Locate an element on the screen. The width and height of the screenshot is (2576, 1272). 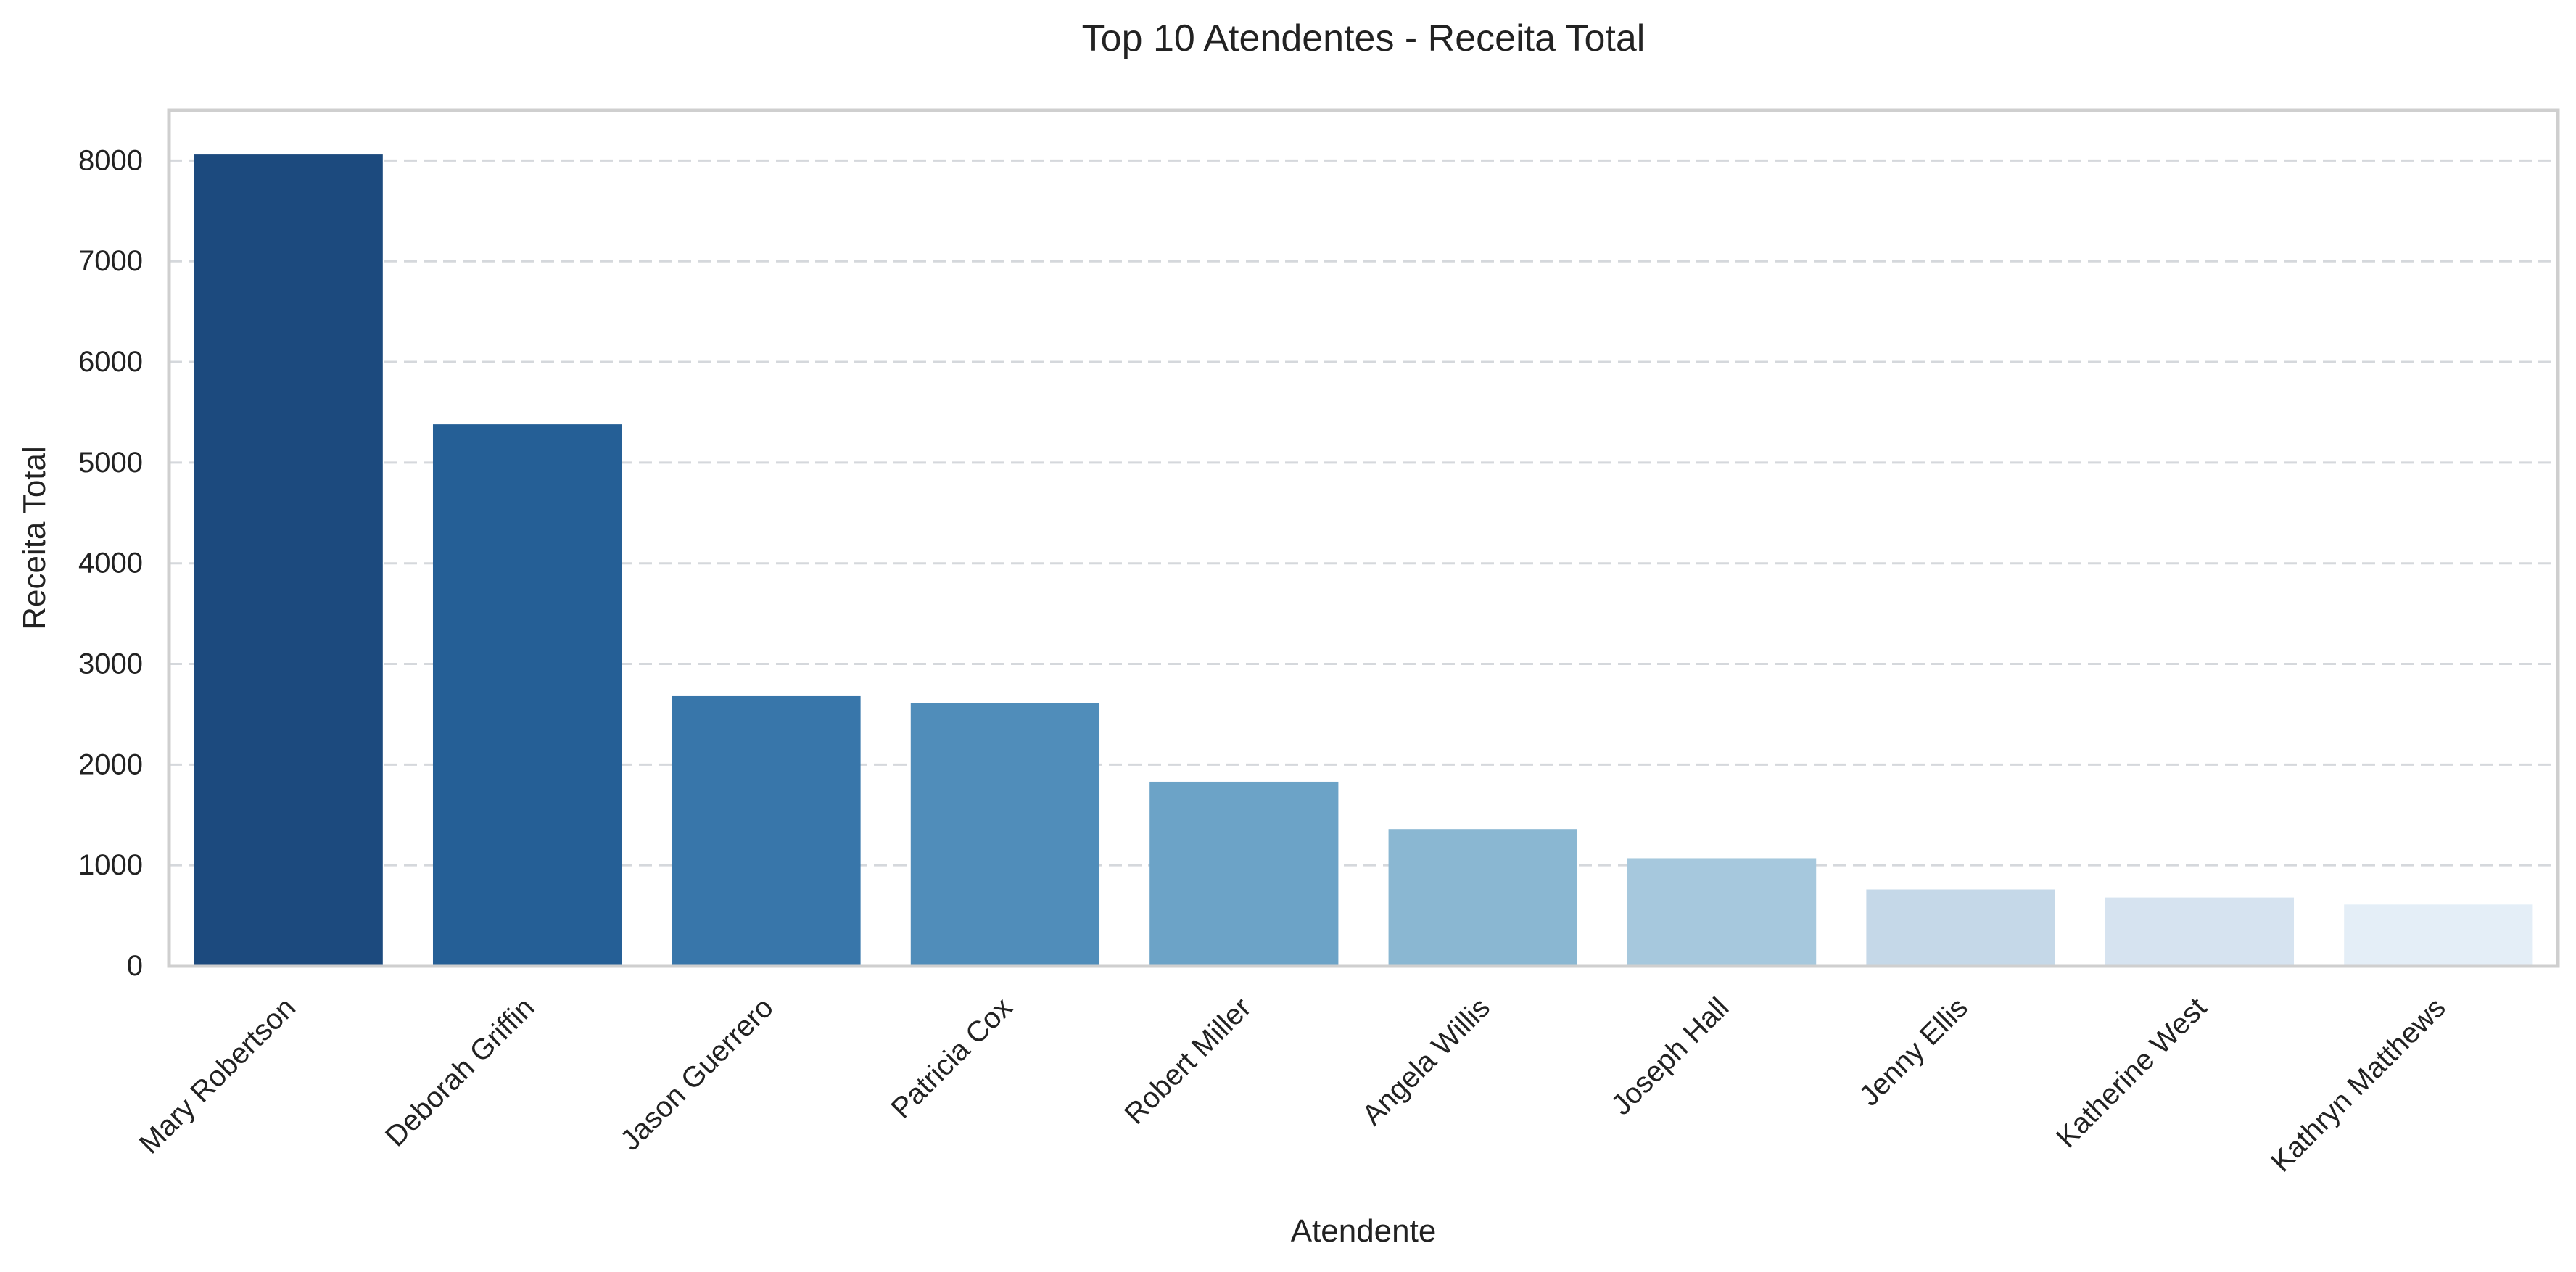
y-tick-label: 2000 is located at coordinates (110, 764).